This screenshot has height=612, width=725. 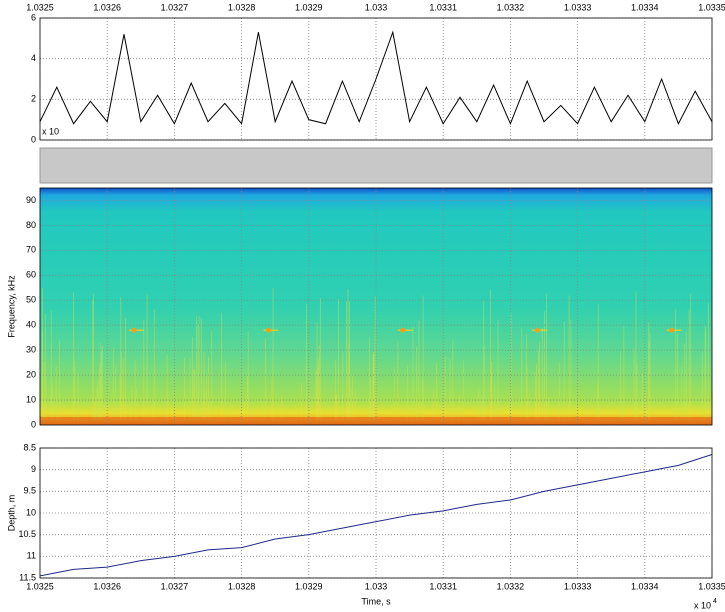 What do you see at coordinates (29, 447) in the screenshot?
I see `y-tick-label: 8.5` at bounding box center [29, 447].